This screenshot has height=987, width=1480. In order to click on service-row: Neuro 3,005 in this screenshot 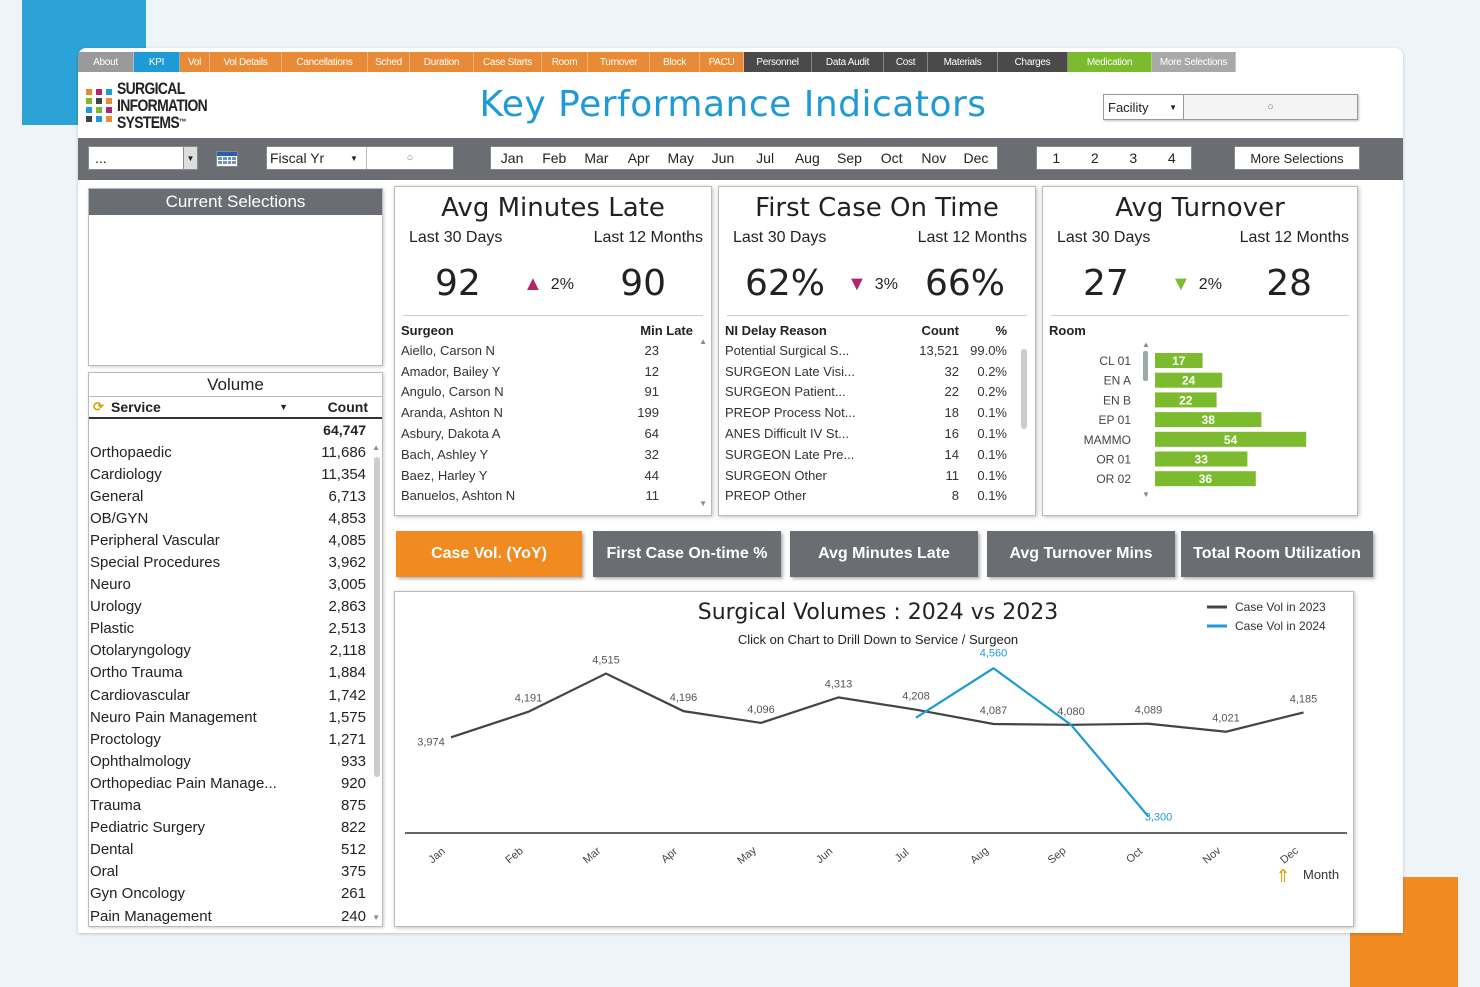, I will do `click(235, 585)`.